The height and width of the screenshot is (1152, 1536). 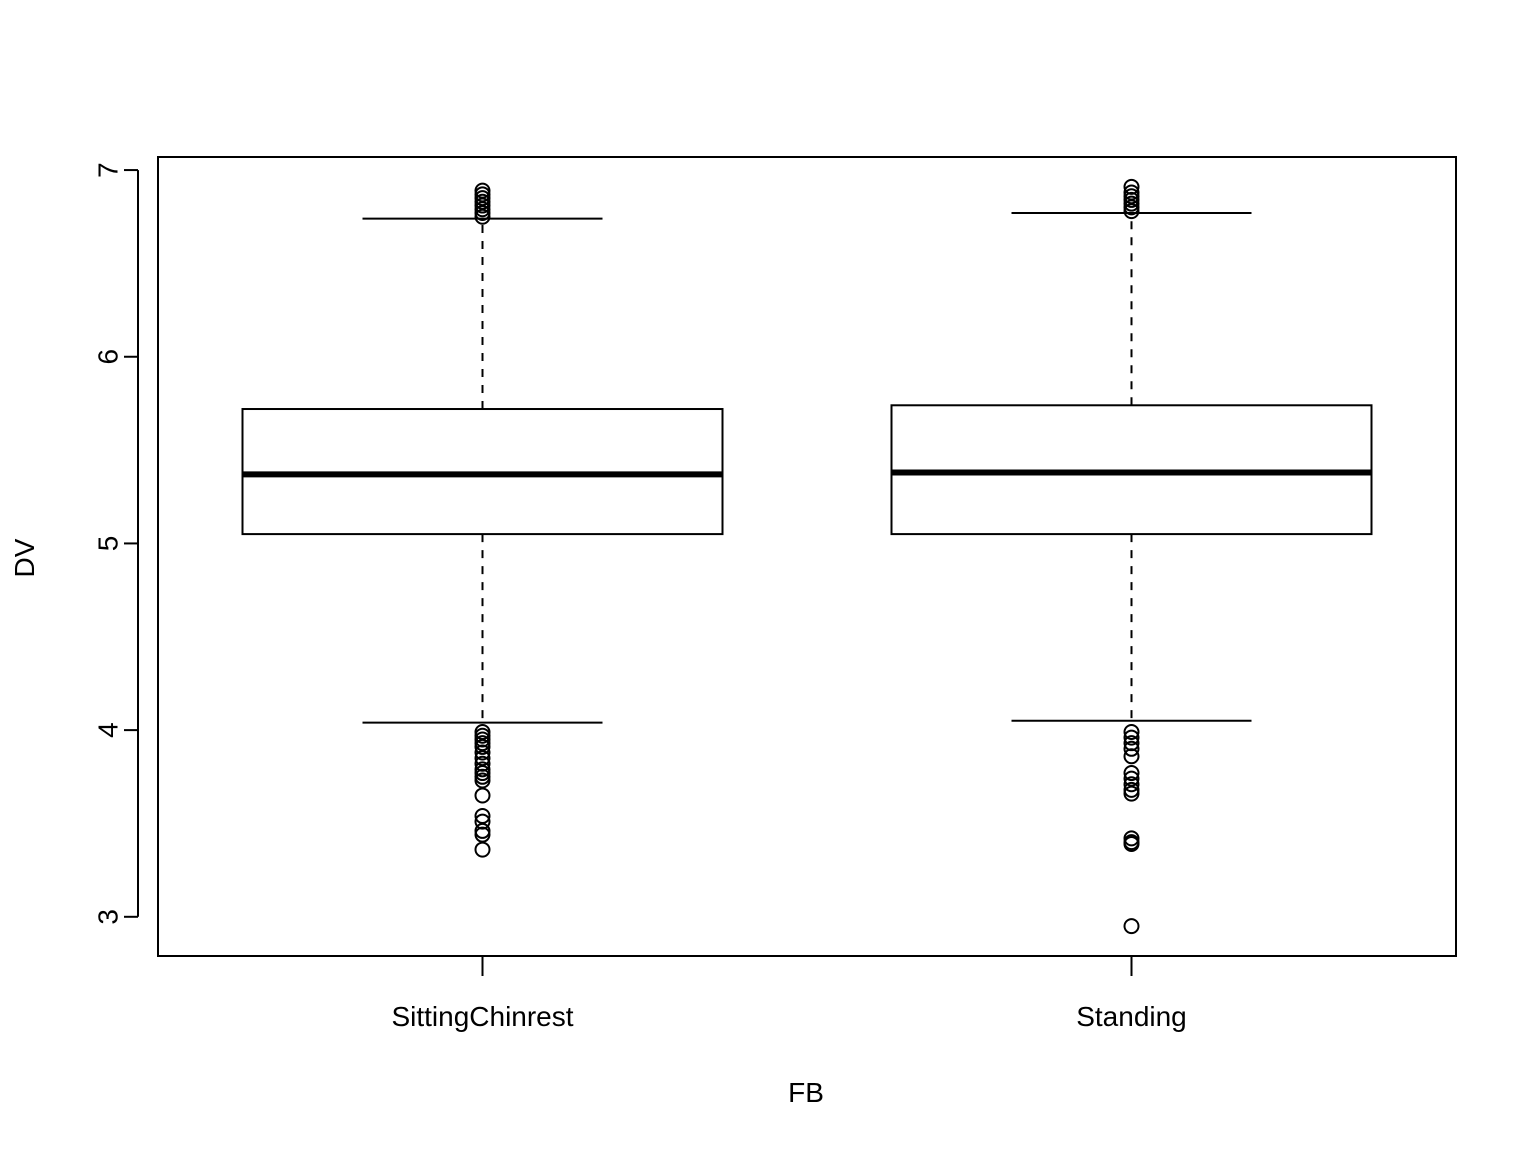 I want to click on y-tick-label: 7, so click(x=107, y=170).